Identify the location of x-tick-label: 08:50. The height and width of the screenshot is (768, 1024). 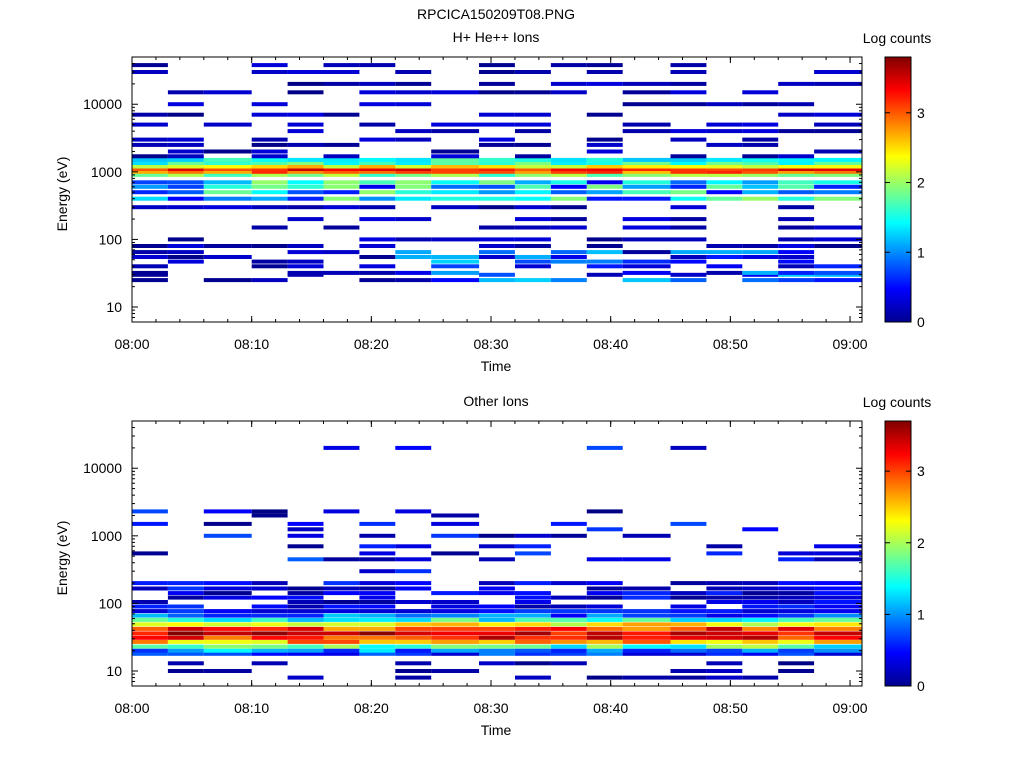
(730, 708).